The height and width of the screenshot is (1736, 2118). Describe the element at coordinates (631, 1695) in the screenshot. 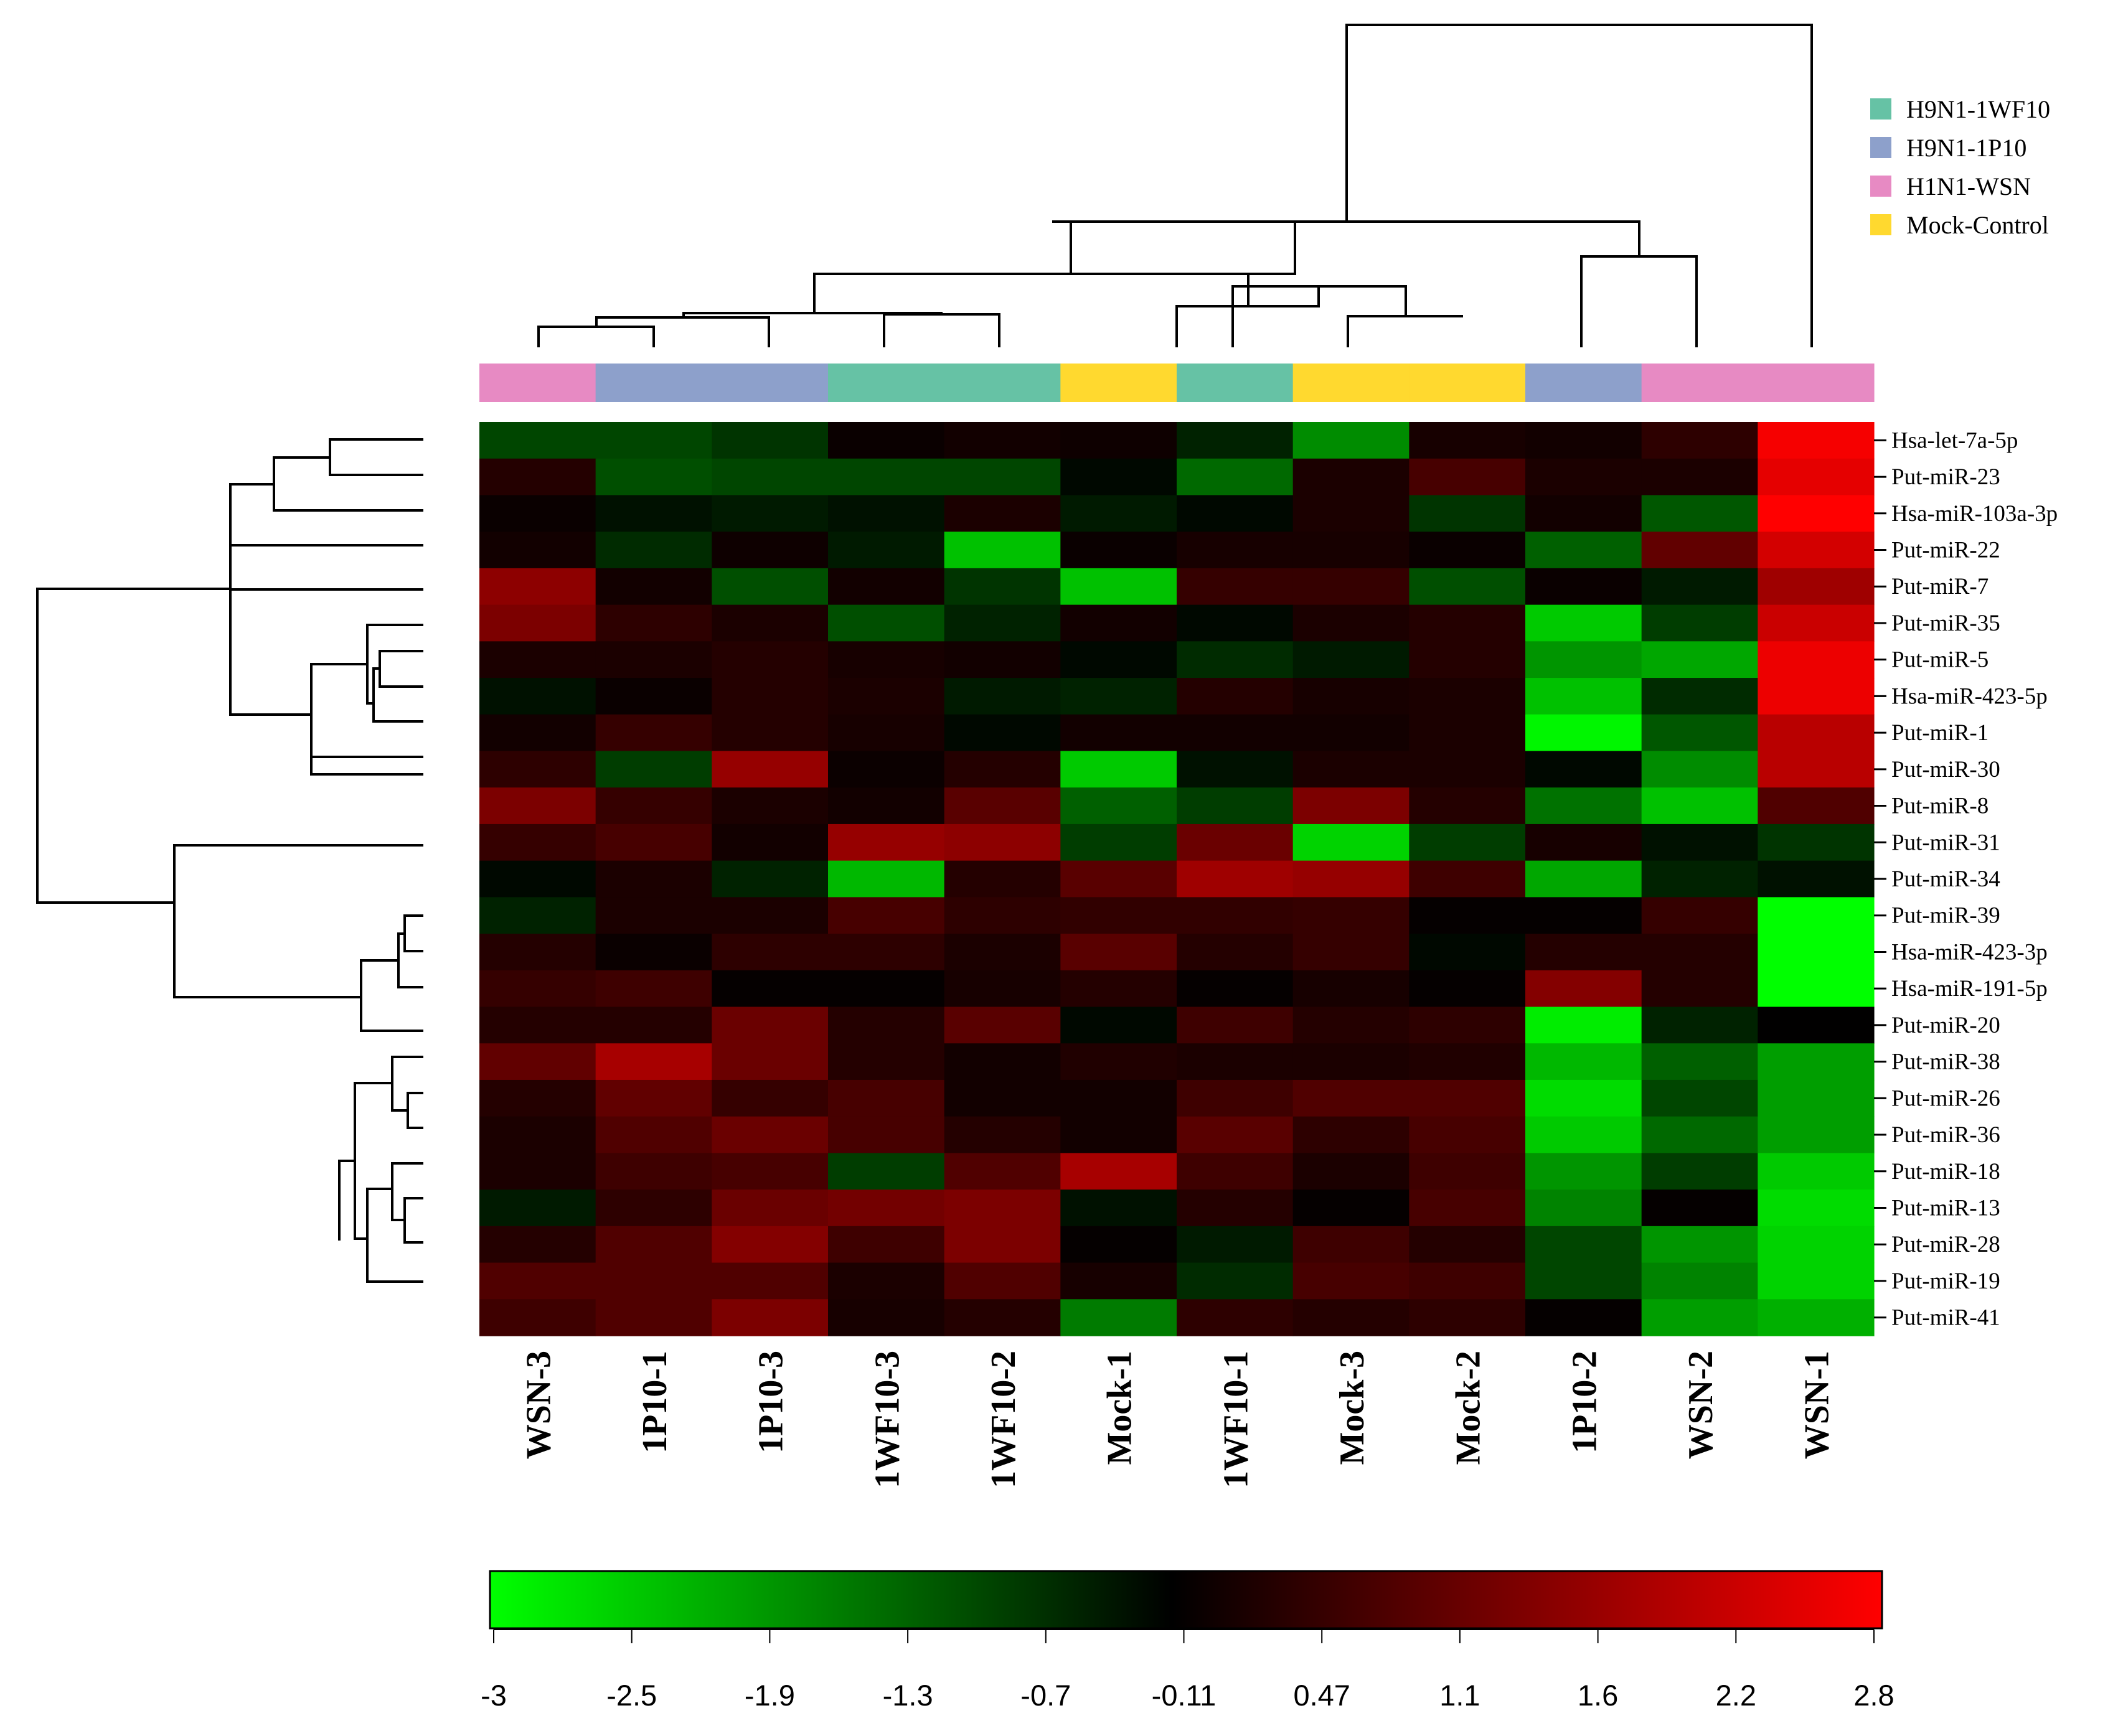

I see `scale-tick-label: -2.5` at that location.